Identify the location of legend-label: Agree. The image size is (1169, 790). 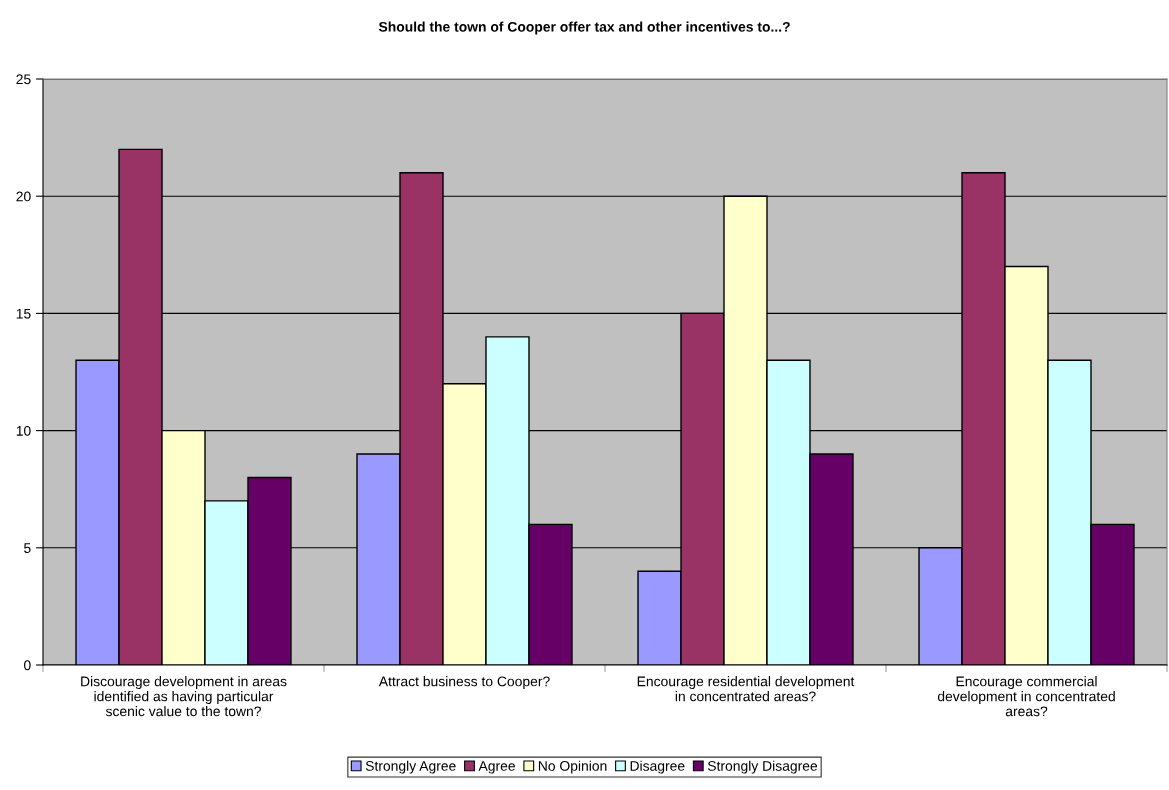
(496, 767).